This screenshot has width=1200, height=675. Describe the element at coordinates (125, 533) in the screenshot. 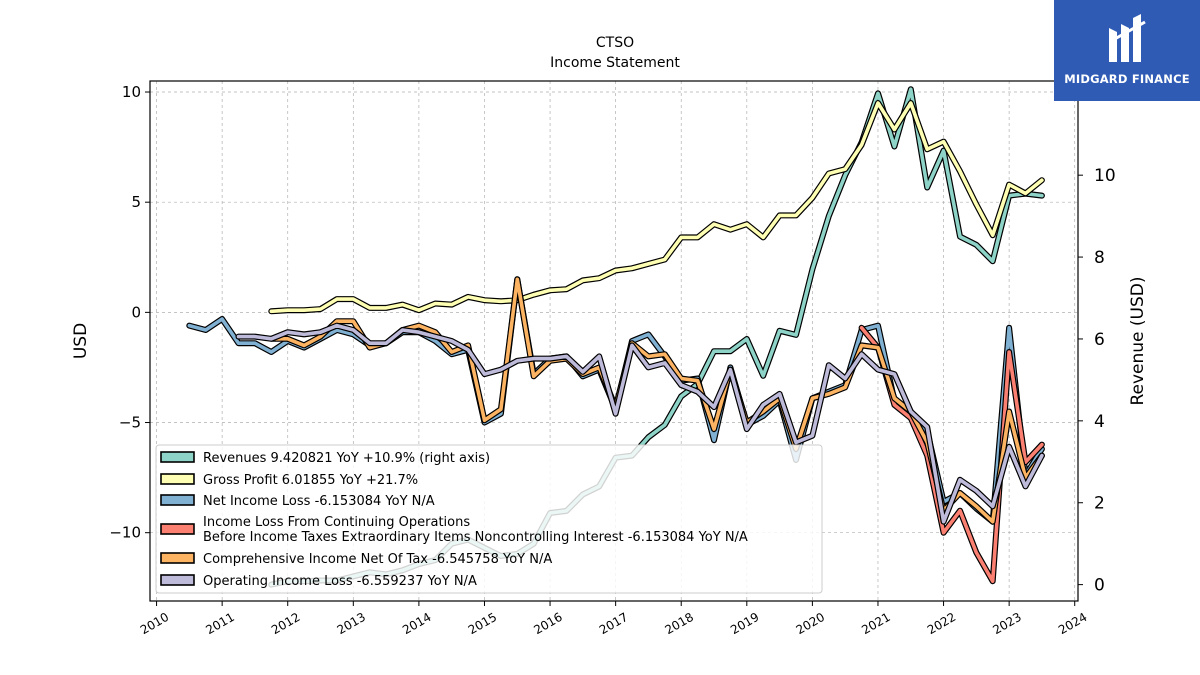

I see `y-tick-label-left: −10` at that location.